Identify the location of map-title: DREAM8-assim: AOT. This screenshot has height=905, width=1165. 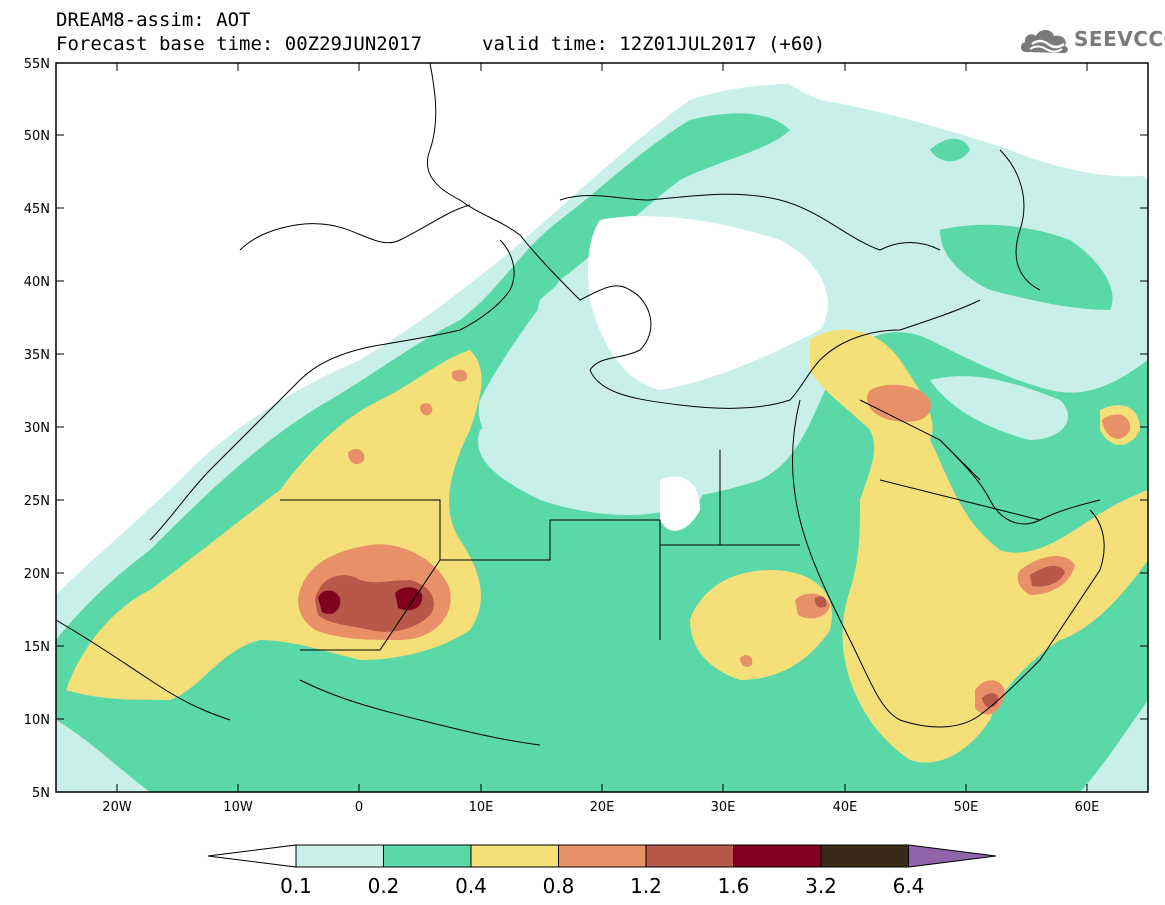
(153, 20).